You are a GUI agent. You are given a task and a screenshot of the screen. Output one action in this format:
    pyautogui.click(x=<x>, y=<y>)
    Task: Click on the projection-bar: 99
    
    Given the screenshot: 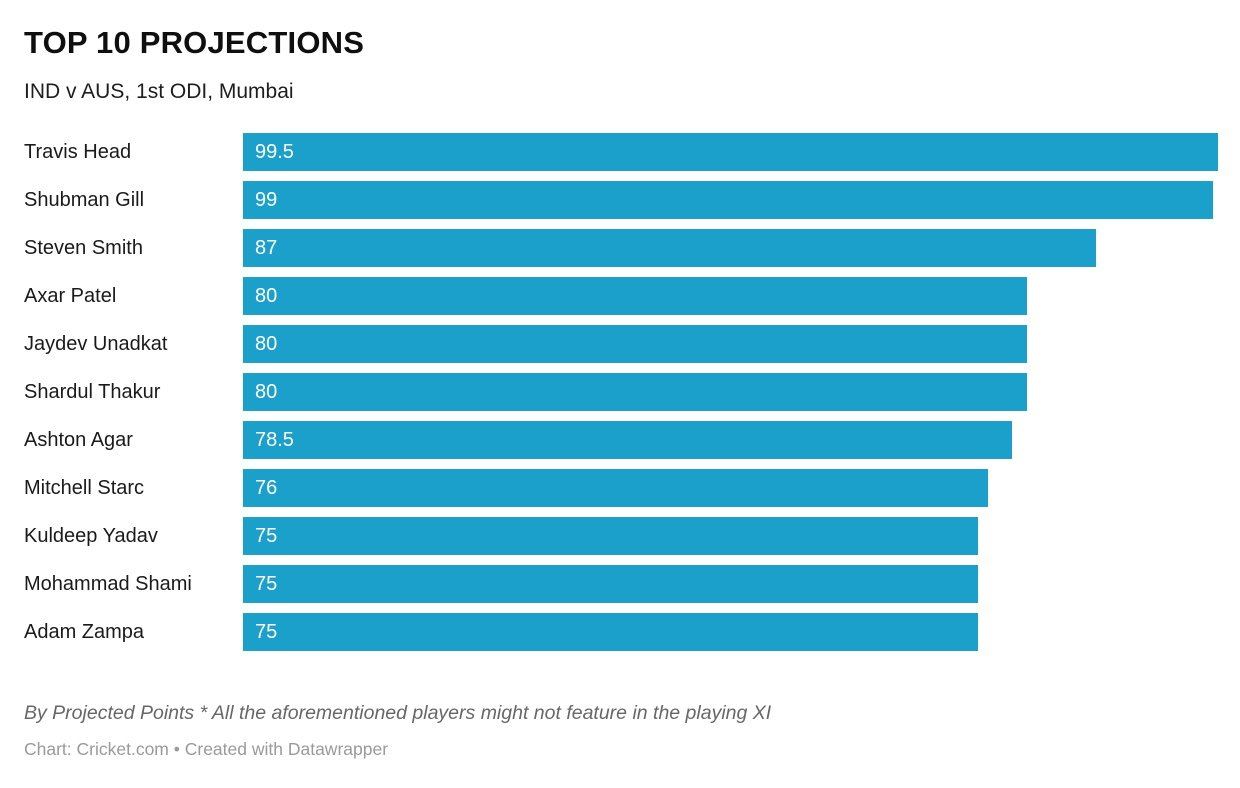 What is the action you would take?
    pyautogui.click(x=728, y=200)
    